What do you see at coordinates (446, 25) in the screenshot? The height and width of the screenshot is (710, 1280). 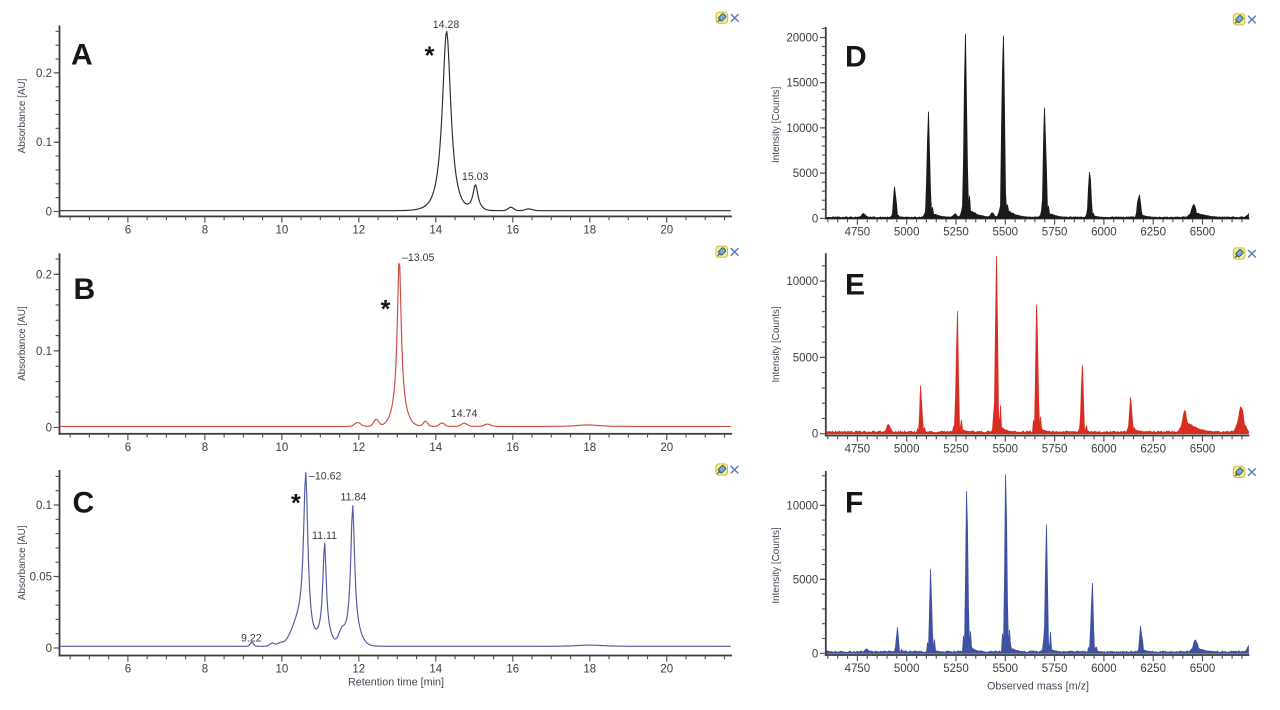 I see `svg-text: 14.28` at bounding box center [446, 25].